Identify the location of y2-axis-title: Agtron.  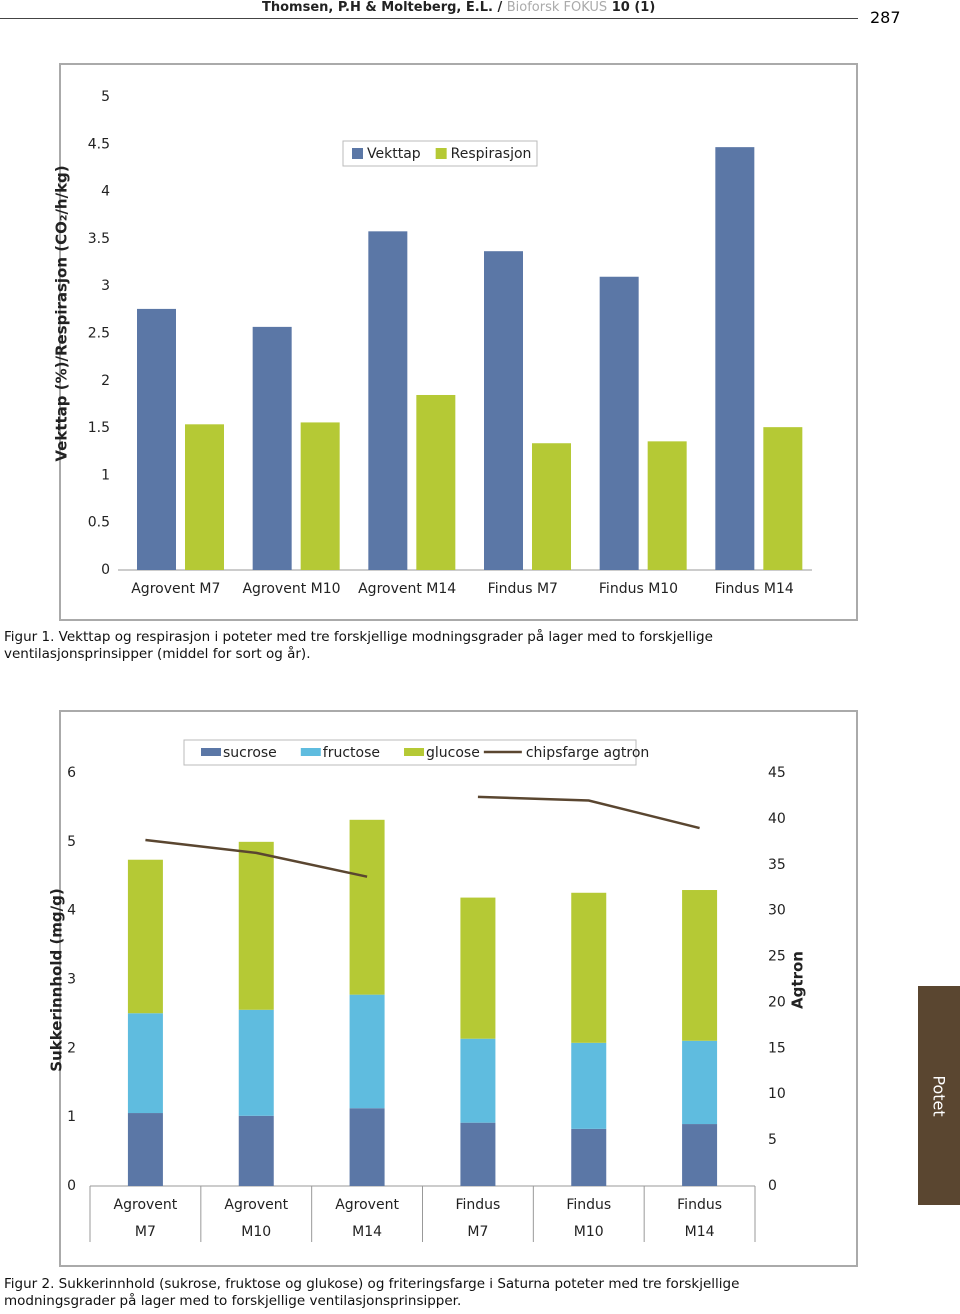
(798, 980).